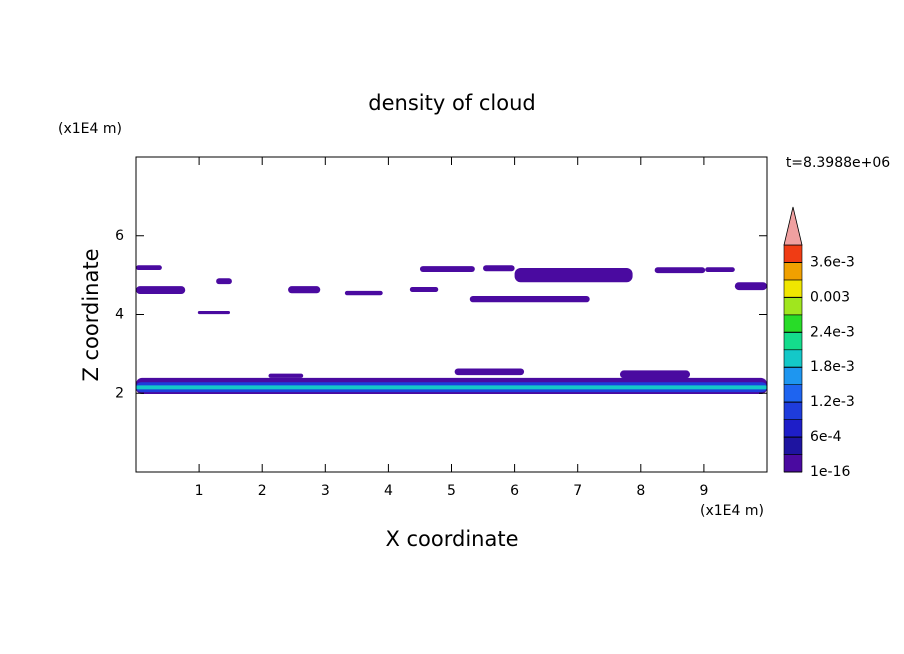  What do you see at coordinates (451, 539) in the screenshot?
I see `x-axis-title: X coordinate` at bounding box center [451, 539].